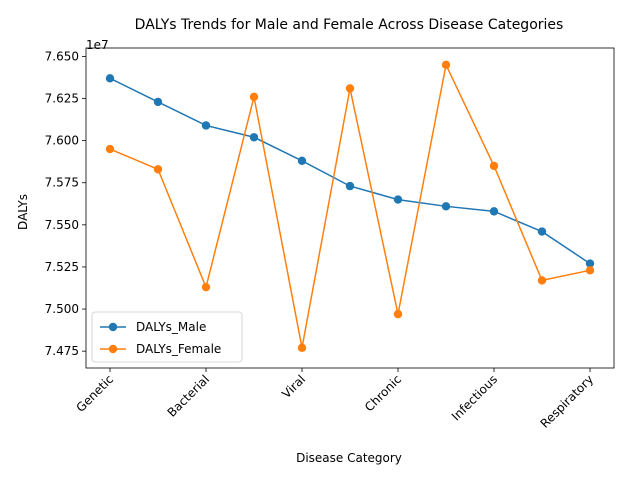 Image resolution: width=640 pixels, height=480 pixels. I want to click on x-axis-label: Disease Category, so click(349, 458).